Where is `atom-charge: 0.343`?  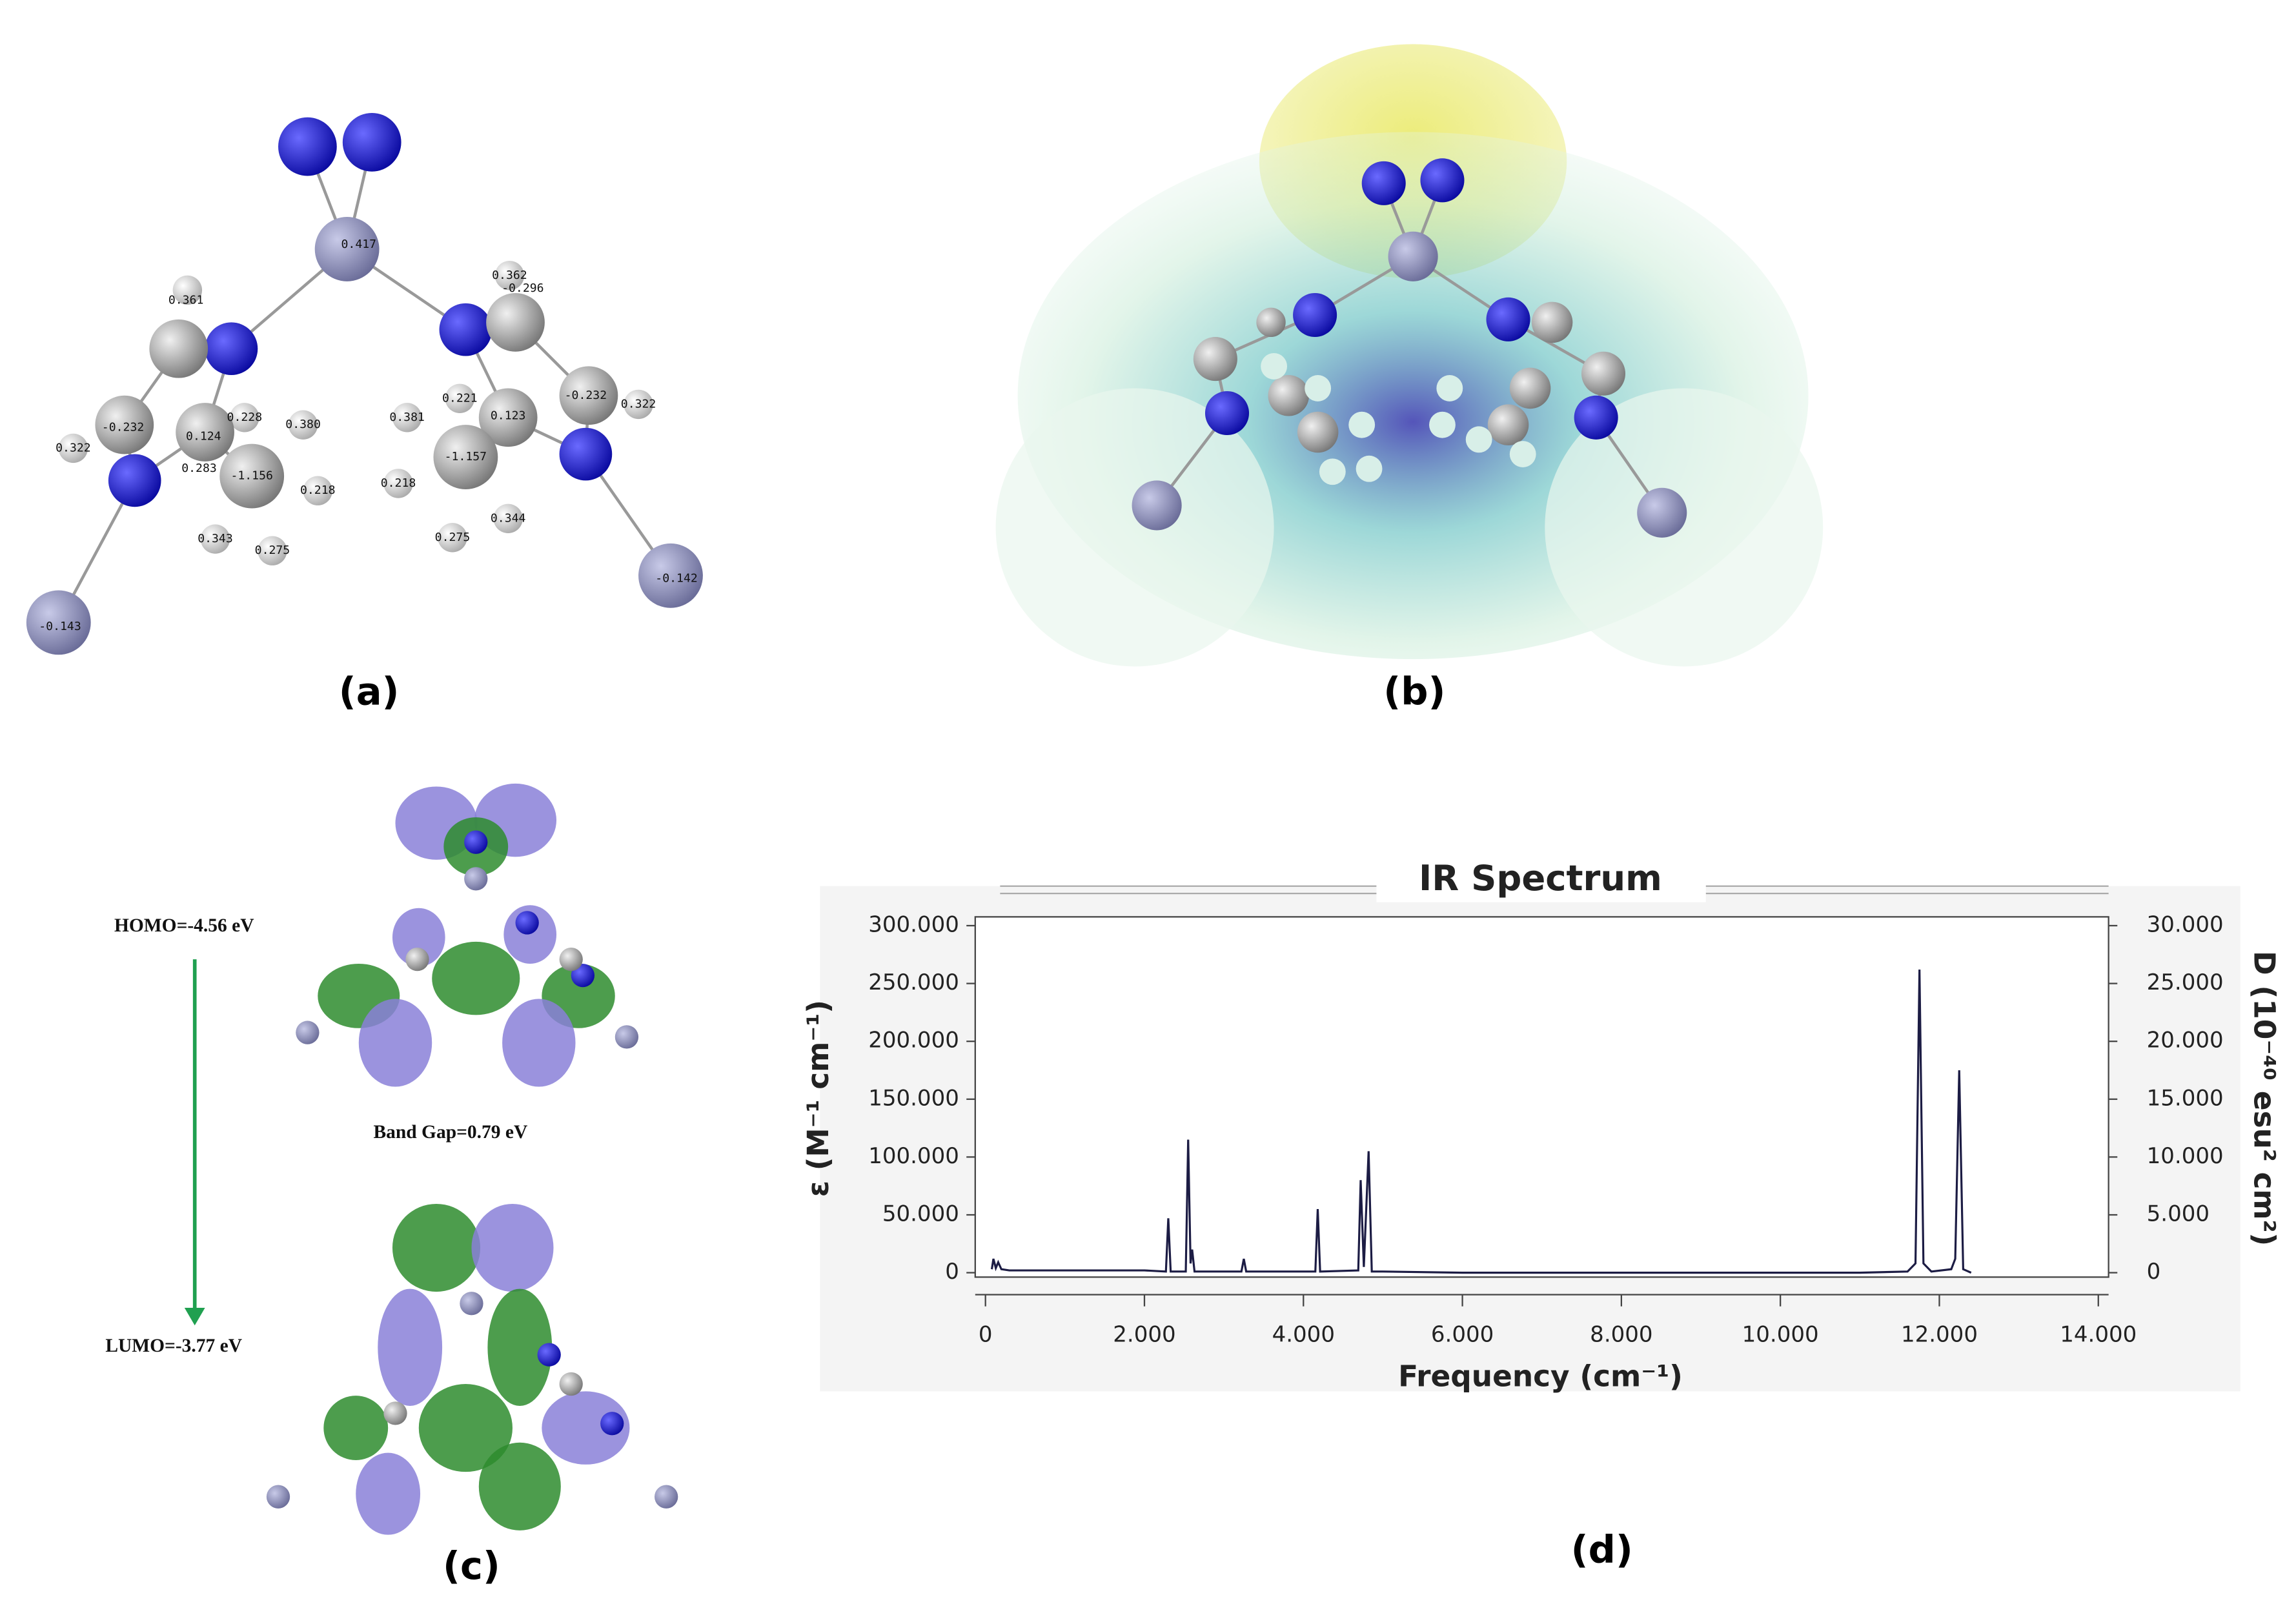 atom-charge: 0.343 is located at coordinates (215, 538).